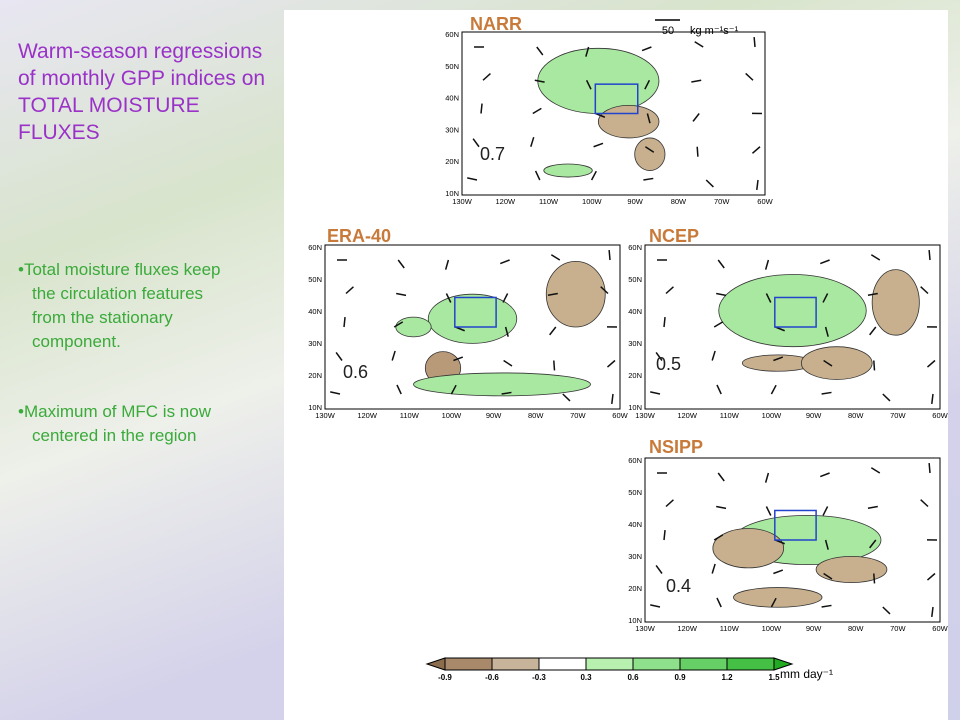  I want to click on title-line: TOTAL MOISTURE, so click(109, 105).